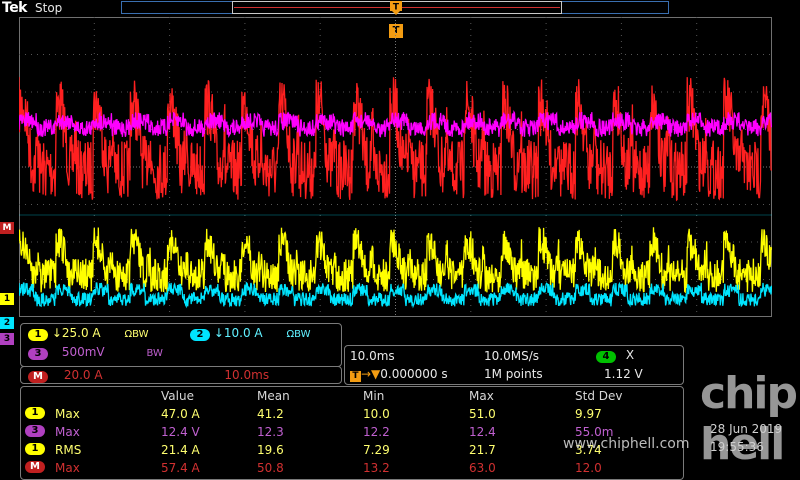  Describe the element at coordinates (7, 299) in the screenshot. I see `channel-1-ground-marker: 1` at that location.